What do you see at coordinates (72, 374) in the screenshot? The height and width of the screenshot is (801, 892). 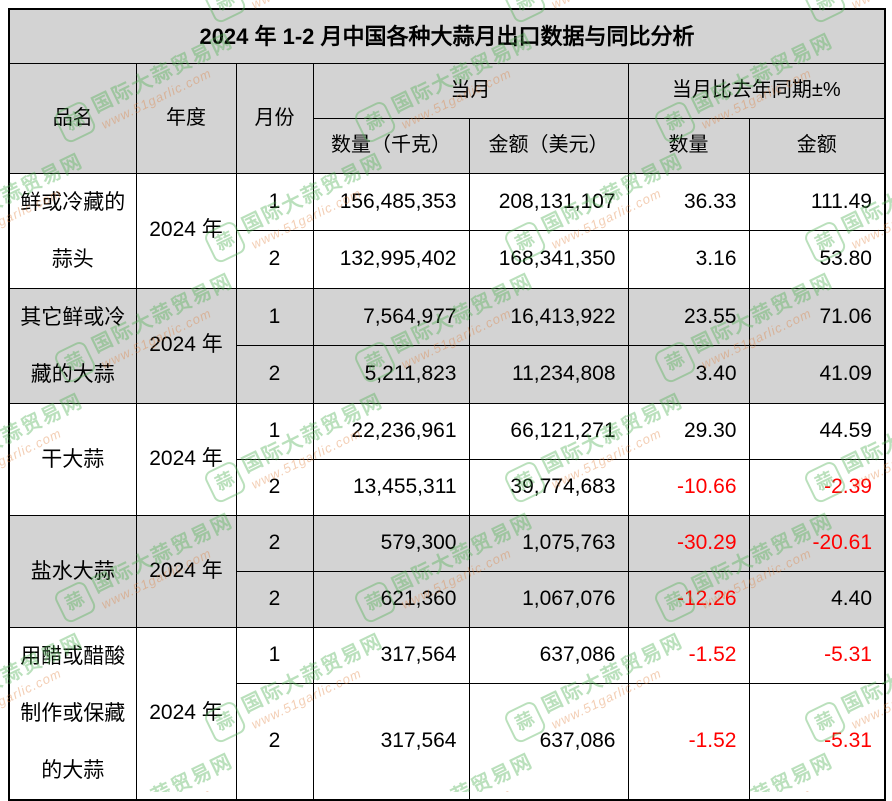 I see `product-name-line: 藏的大蒜` at bounding box center [72, 374].